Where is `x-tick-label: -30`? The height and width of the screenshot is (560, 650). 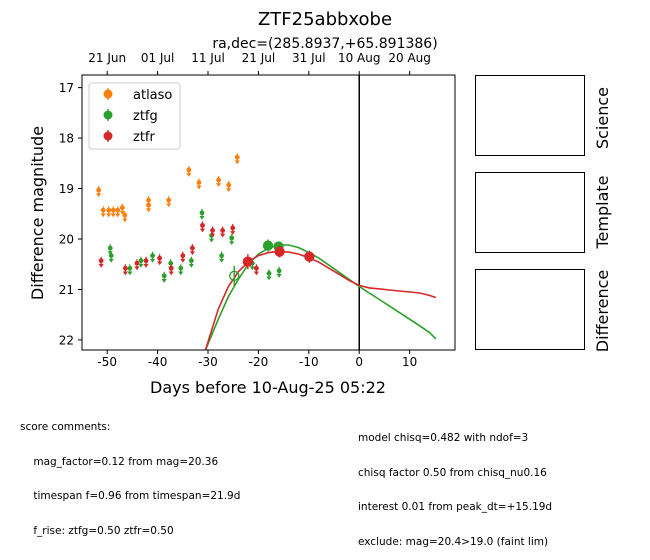 x-tick-label: -30 is located at coordinates (208, 362).